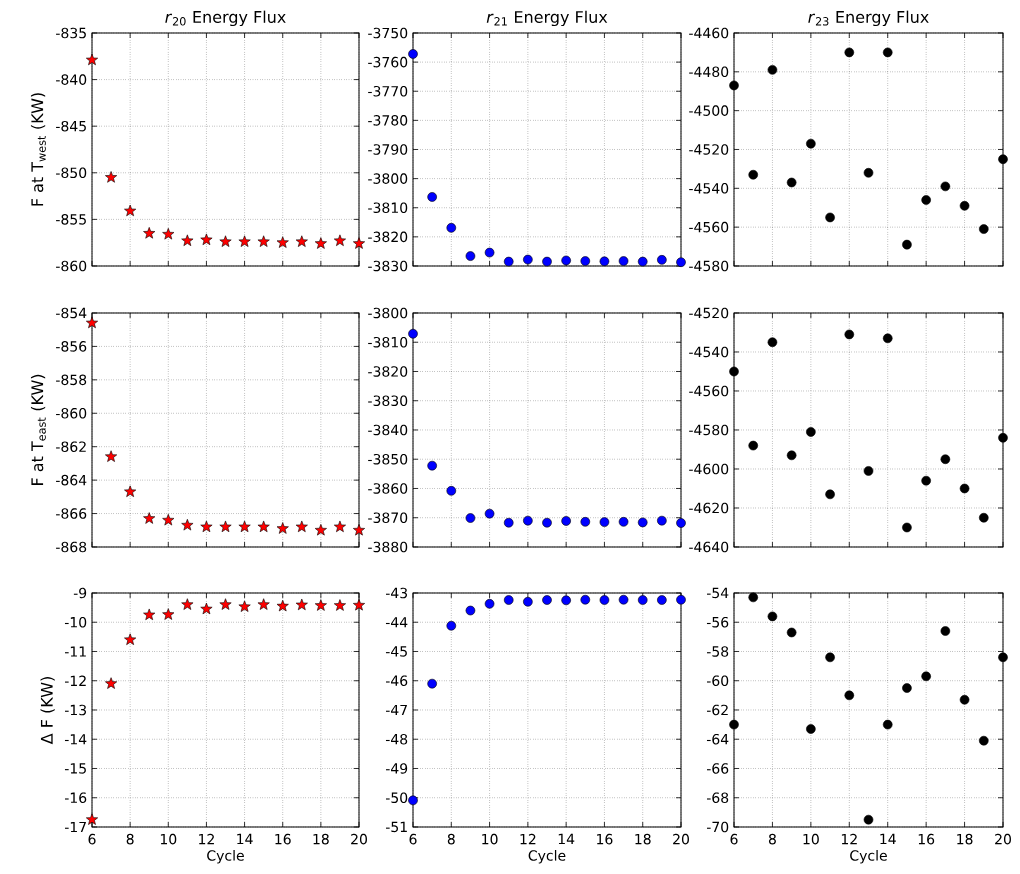 This screenshot has height=874, width=1020. What do you see at coordinates (38, 429) in the screenshot?
I see `y-axis-title: F at T$_{east}$ (KW)` at bounding box center [38, 429].